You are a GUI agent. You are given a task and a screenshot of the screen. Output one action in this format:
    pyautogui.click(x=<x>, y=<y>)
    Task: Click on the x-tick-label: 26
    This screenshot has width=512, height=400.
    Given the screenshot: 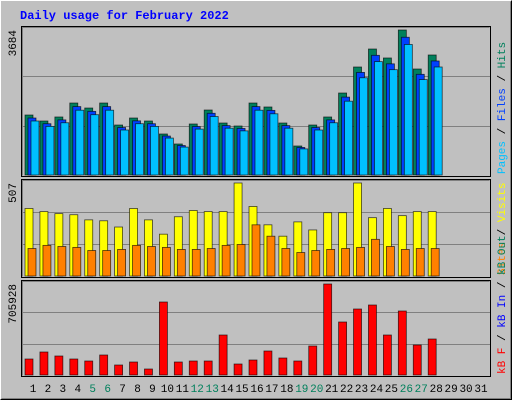 What is the action you would take?
    pyautogui.click(x=406, y=390)
    